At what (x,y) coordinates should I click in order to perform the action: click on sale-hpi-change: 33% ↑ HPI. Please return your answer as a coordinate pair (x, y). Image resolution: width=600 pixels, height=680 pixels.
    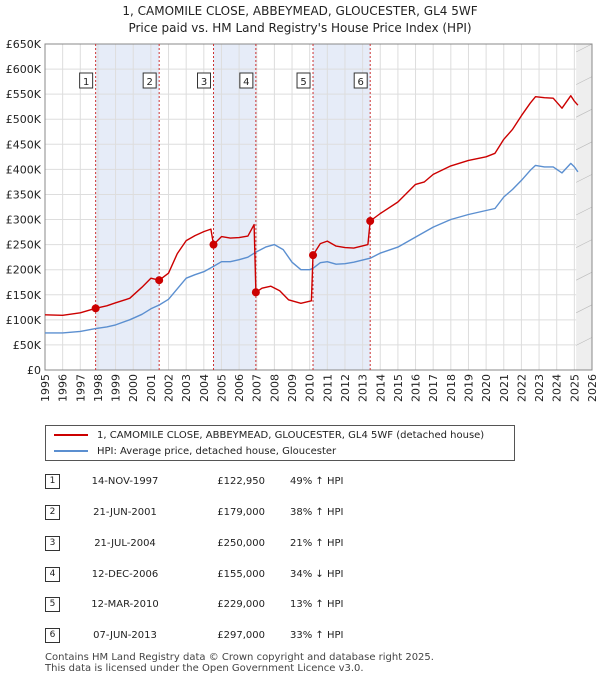
    Looking at the image, I should click on (317, 635).